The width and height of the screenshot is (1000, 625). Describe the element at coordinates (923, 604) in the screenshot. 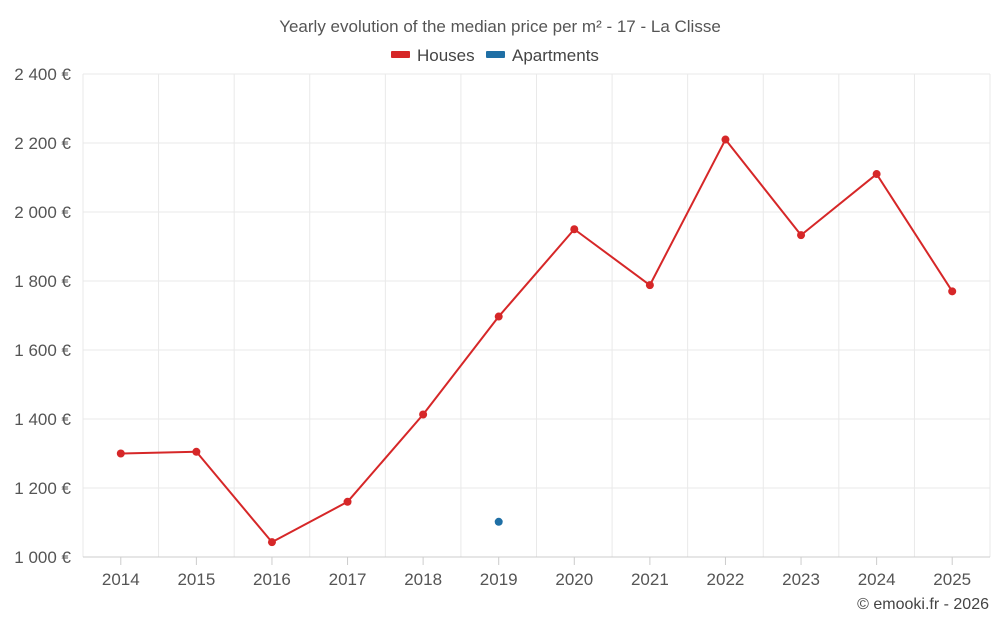

I see `credit-text: © emooki.fr - 2026` at that location.